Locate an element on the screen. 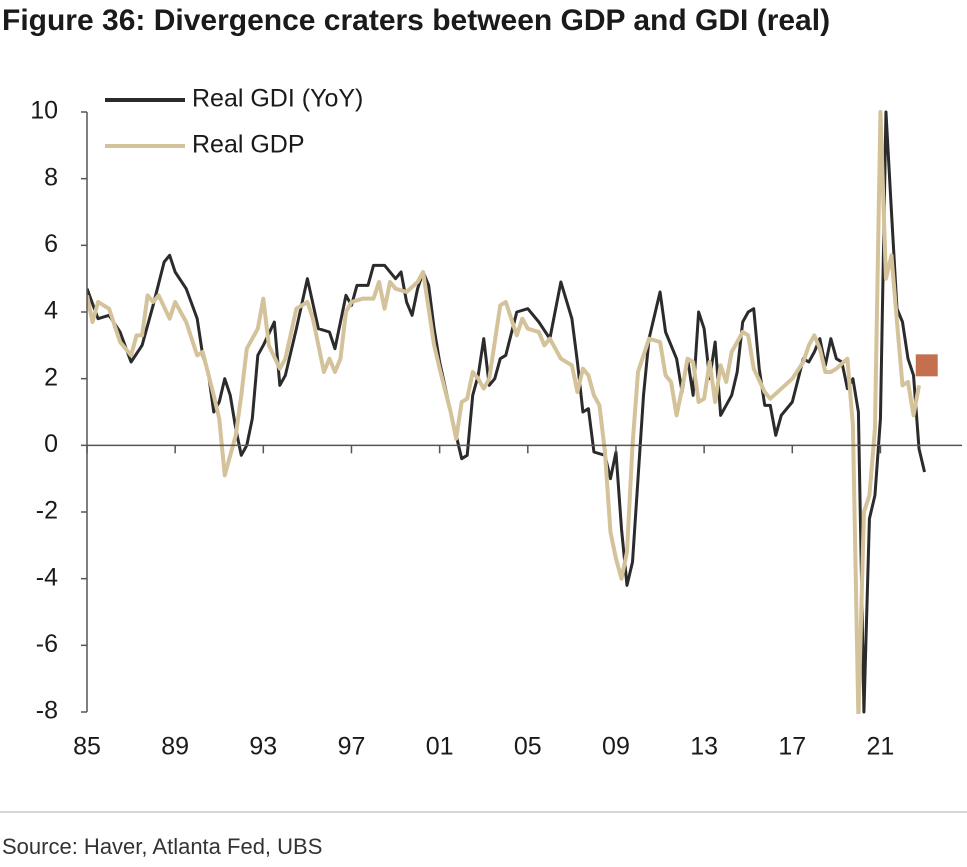 Image resolution: width=967 pixels, height=867 pixels. x-tick-label: 09 is located at coordinates (616, 747).